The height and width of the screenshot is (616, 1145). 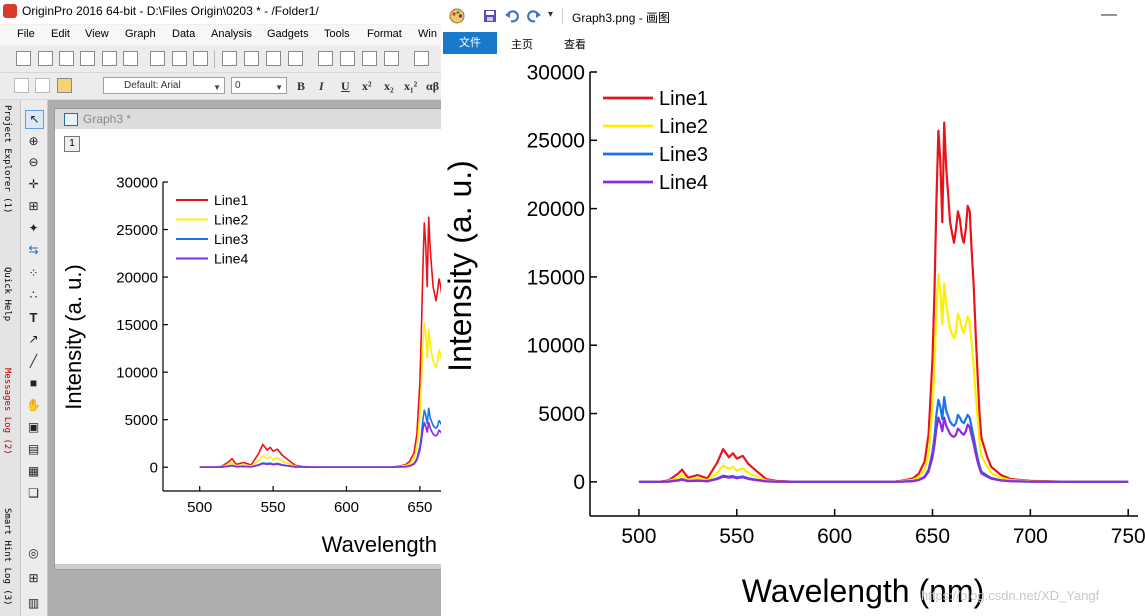 What do you see at coordinates (33, 361) in the screenshot?
I see `line-tool-icon: ╱` at bounding box center [33, 361].